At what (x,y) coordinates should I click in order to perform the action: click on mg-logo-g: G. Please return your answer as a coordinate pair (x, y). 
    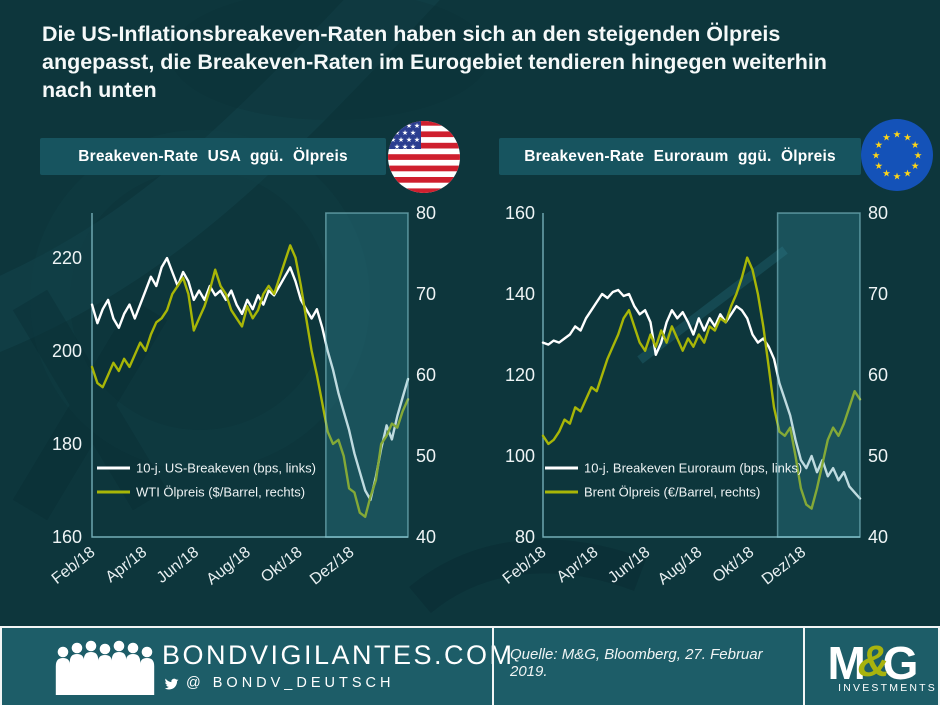
    Looking at the image, I should click on (900, 662).